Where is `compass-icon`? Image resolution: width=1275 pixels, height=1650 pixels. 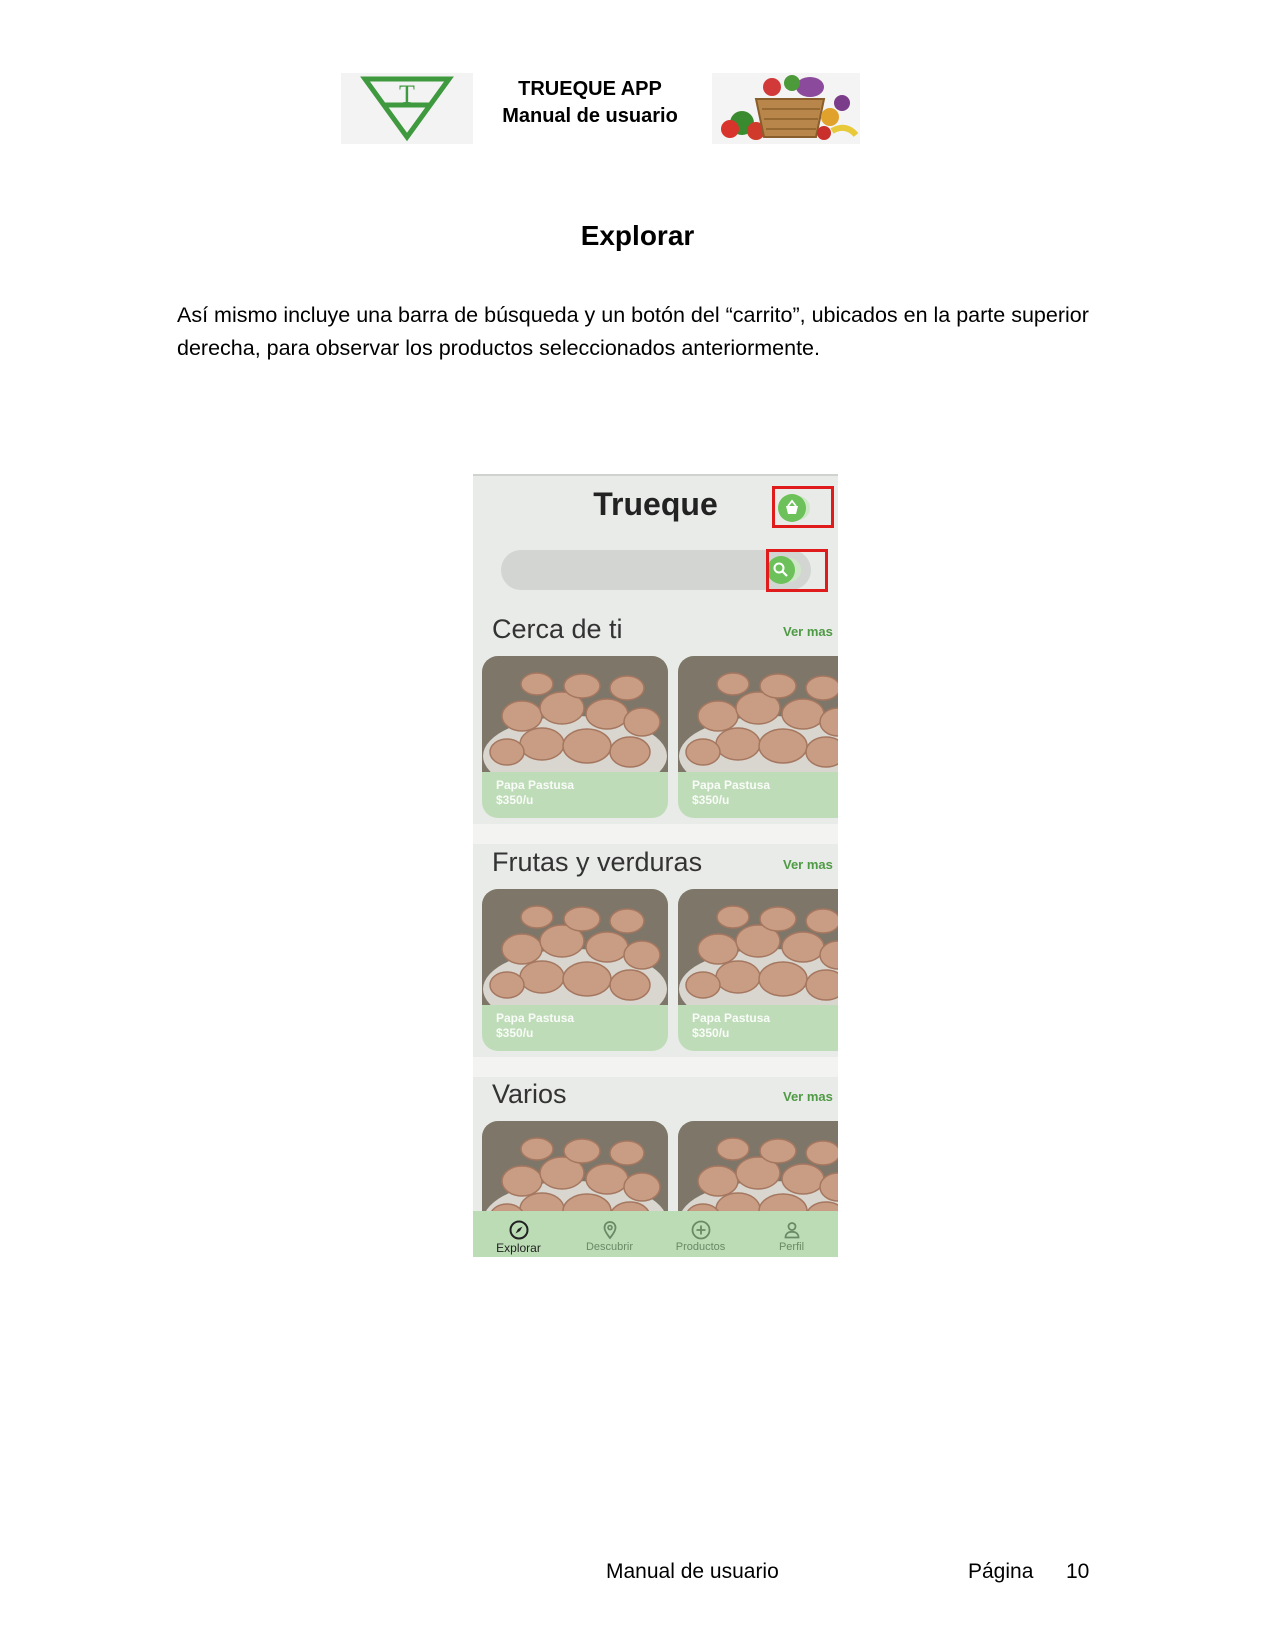 compass-icon is located at coordinates (519, 1230).